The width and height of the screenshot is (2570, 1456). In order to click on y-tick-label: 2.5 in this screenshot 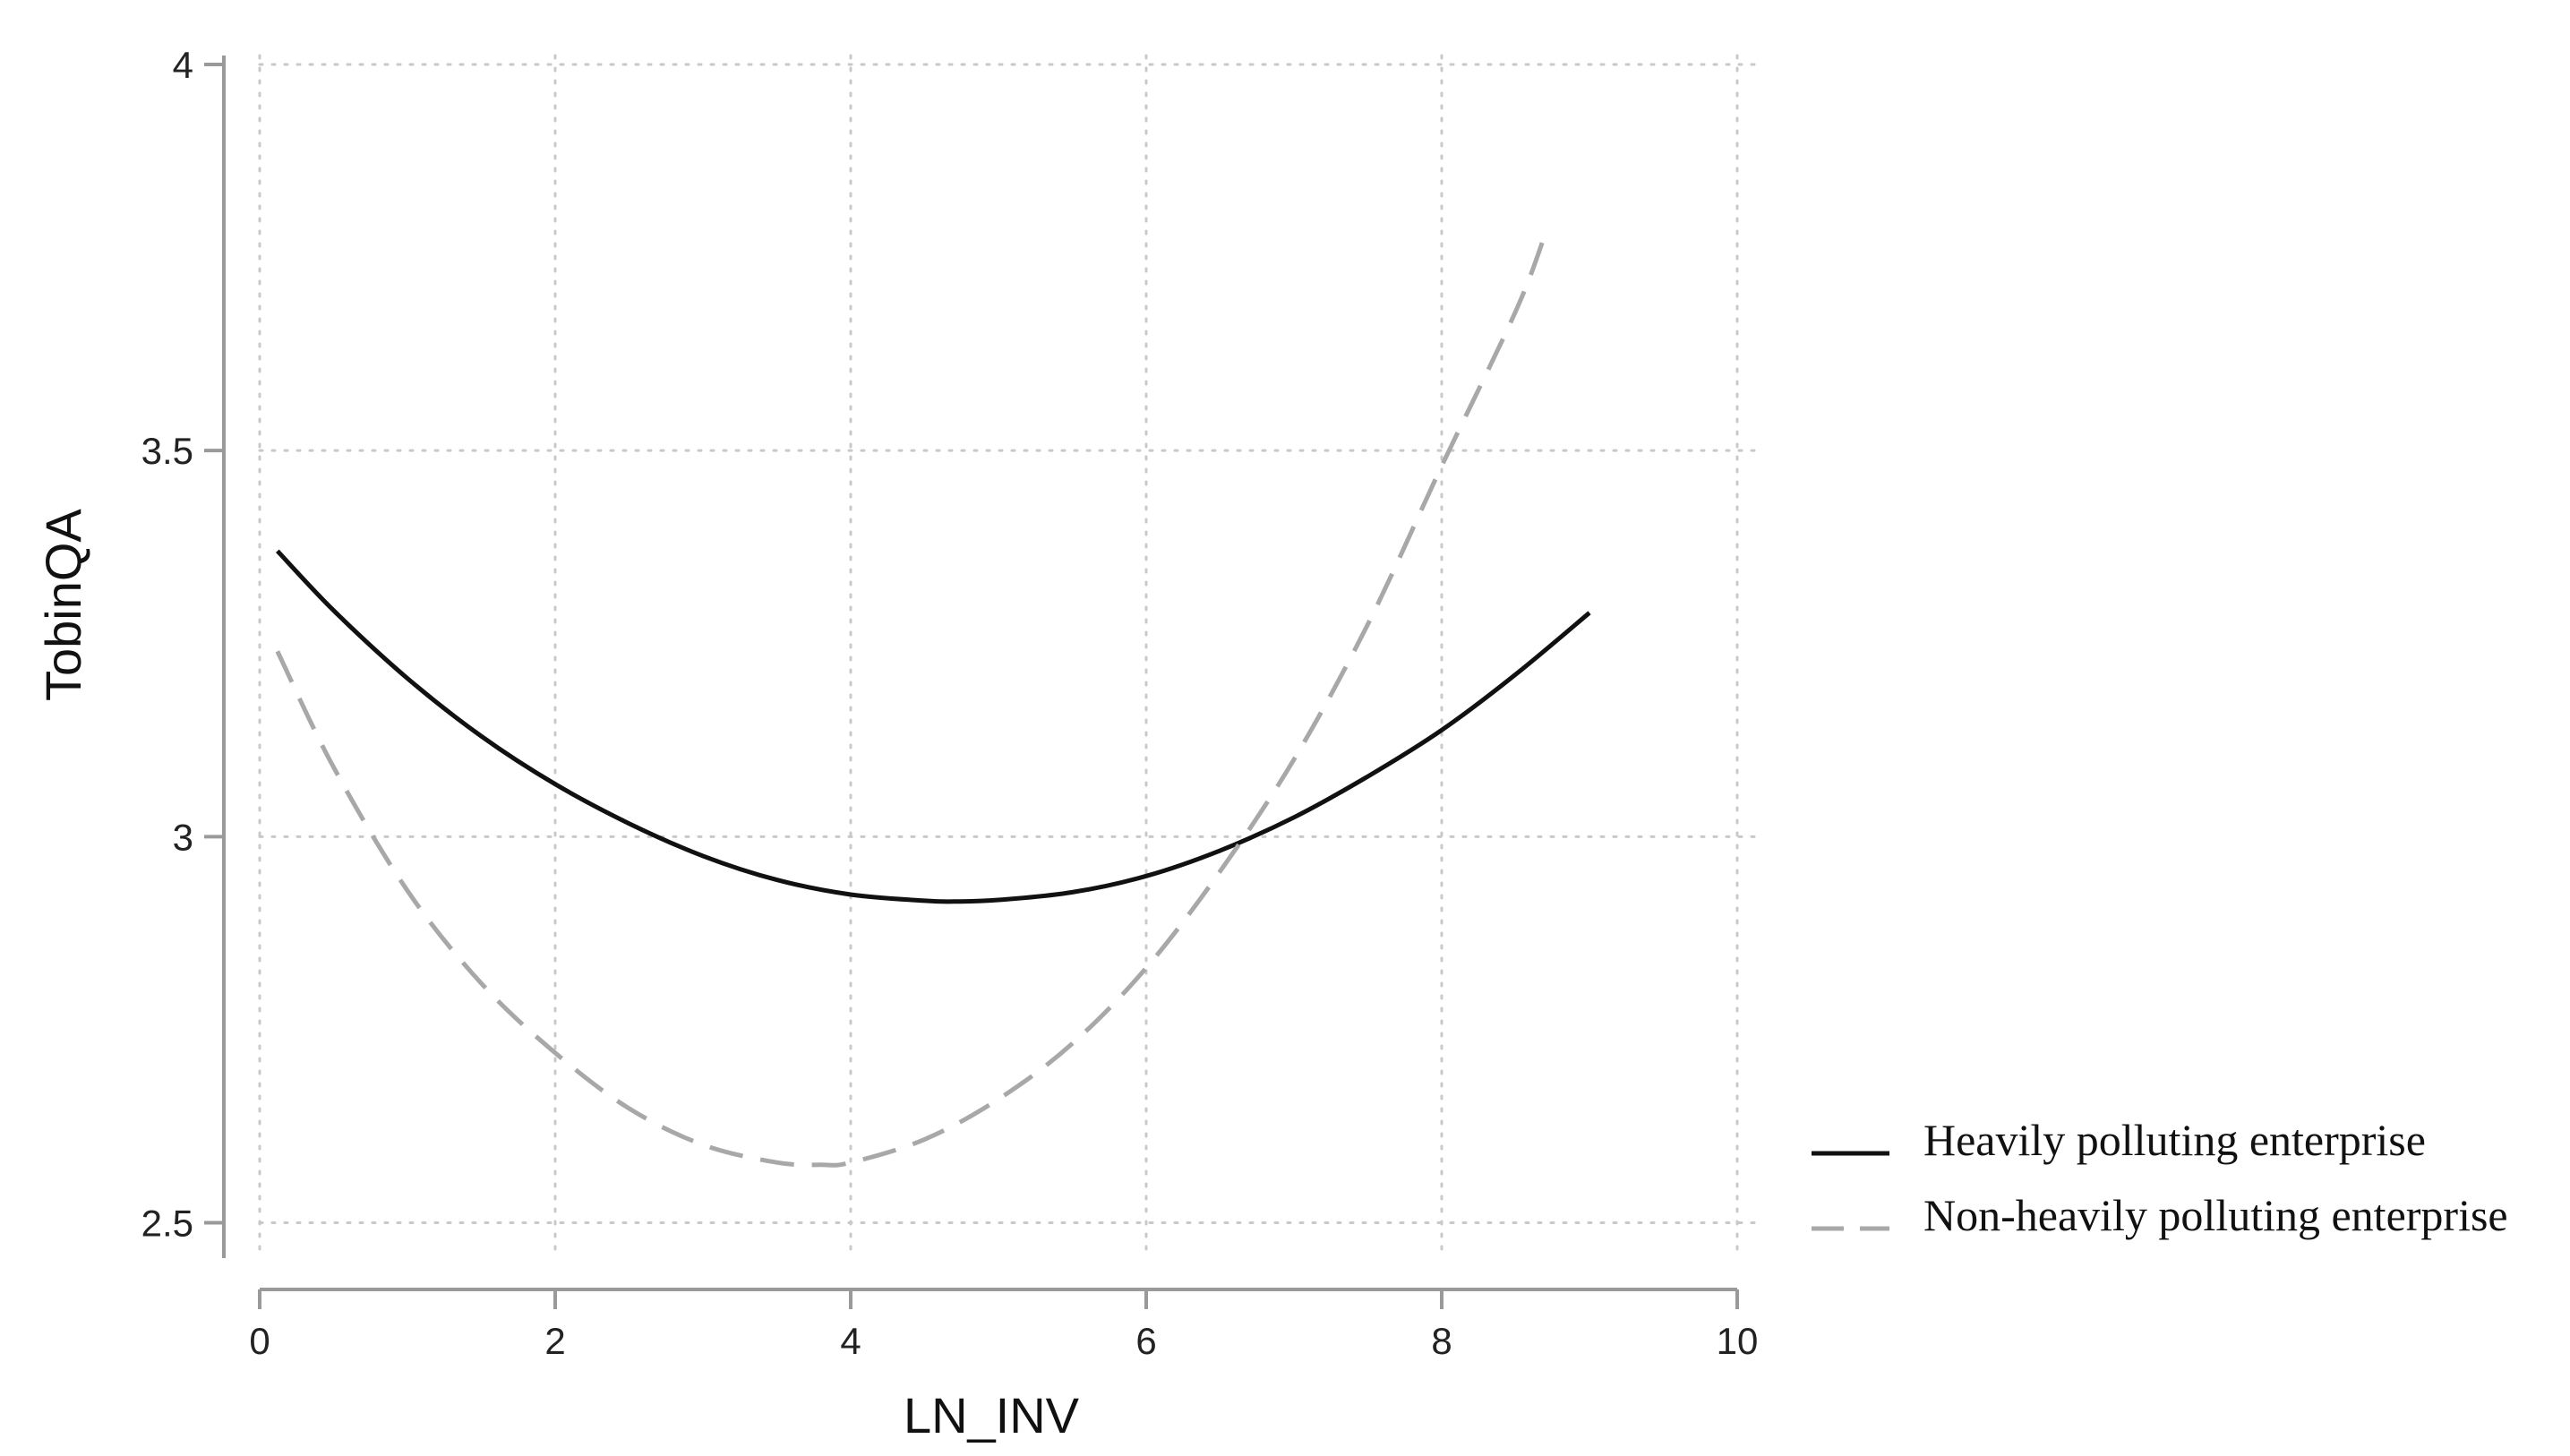, I will do `click(167, 1224)`.